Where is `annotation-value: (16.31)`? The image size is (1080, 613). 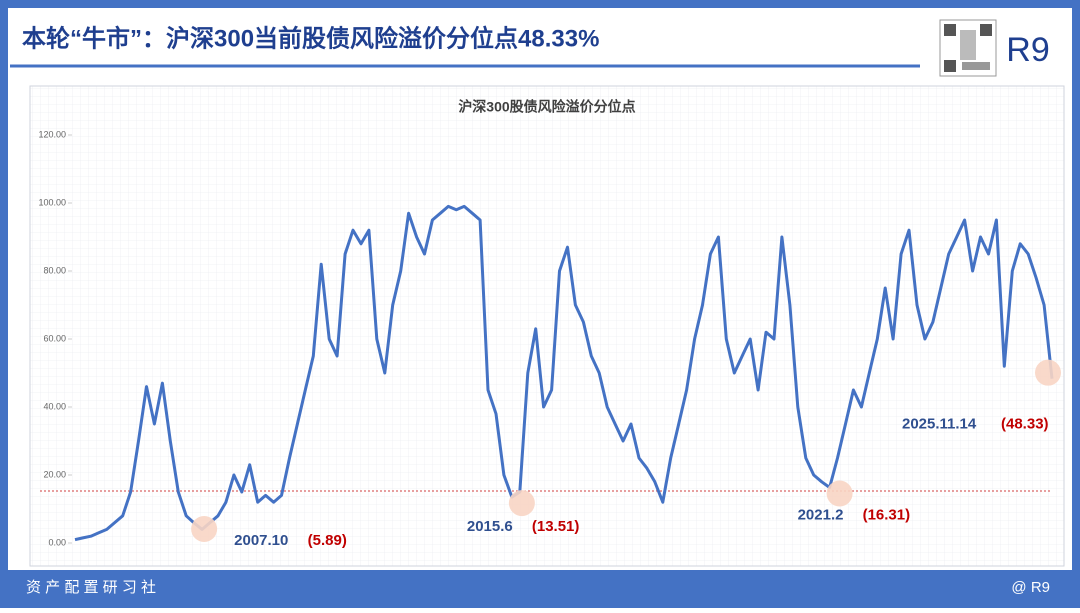 annotation-value: (16.31) is located at coordinates (887, 515).